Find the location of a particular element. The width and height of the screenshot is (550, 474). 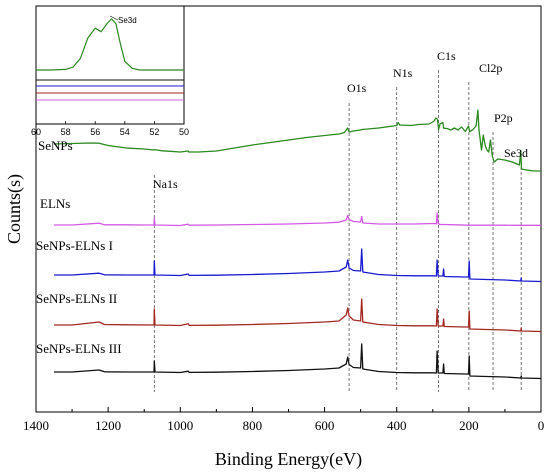

x-tick-label-1200: 1200 is located at coordinates (108, 425).